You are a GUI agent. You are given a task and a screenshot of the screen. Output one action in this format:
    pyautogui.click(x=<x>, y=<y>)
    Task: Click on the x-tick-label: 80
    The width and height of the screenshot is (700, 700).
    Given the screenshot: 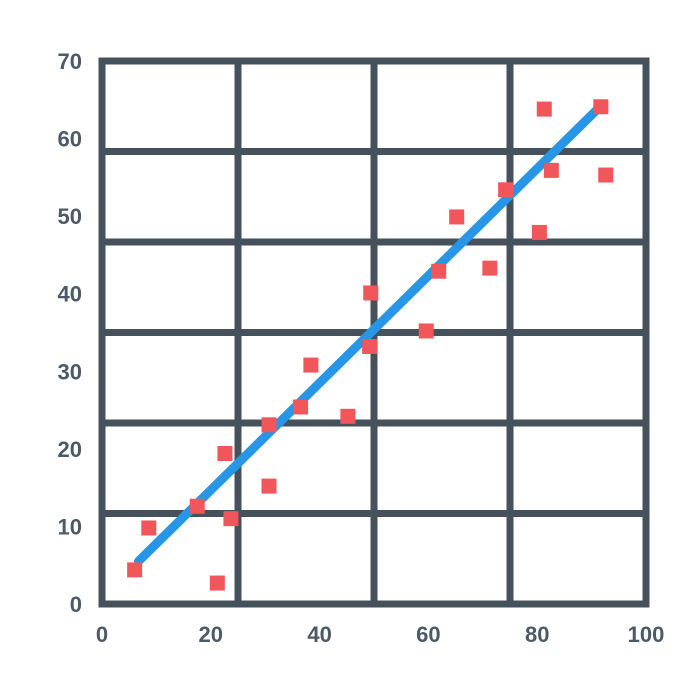 What is the action you would take?
    pyautogui.click(x=537, y=634)
    